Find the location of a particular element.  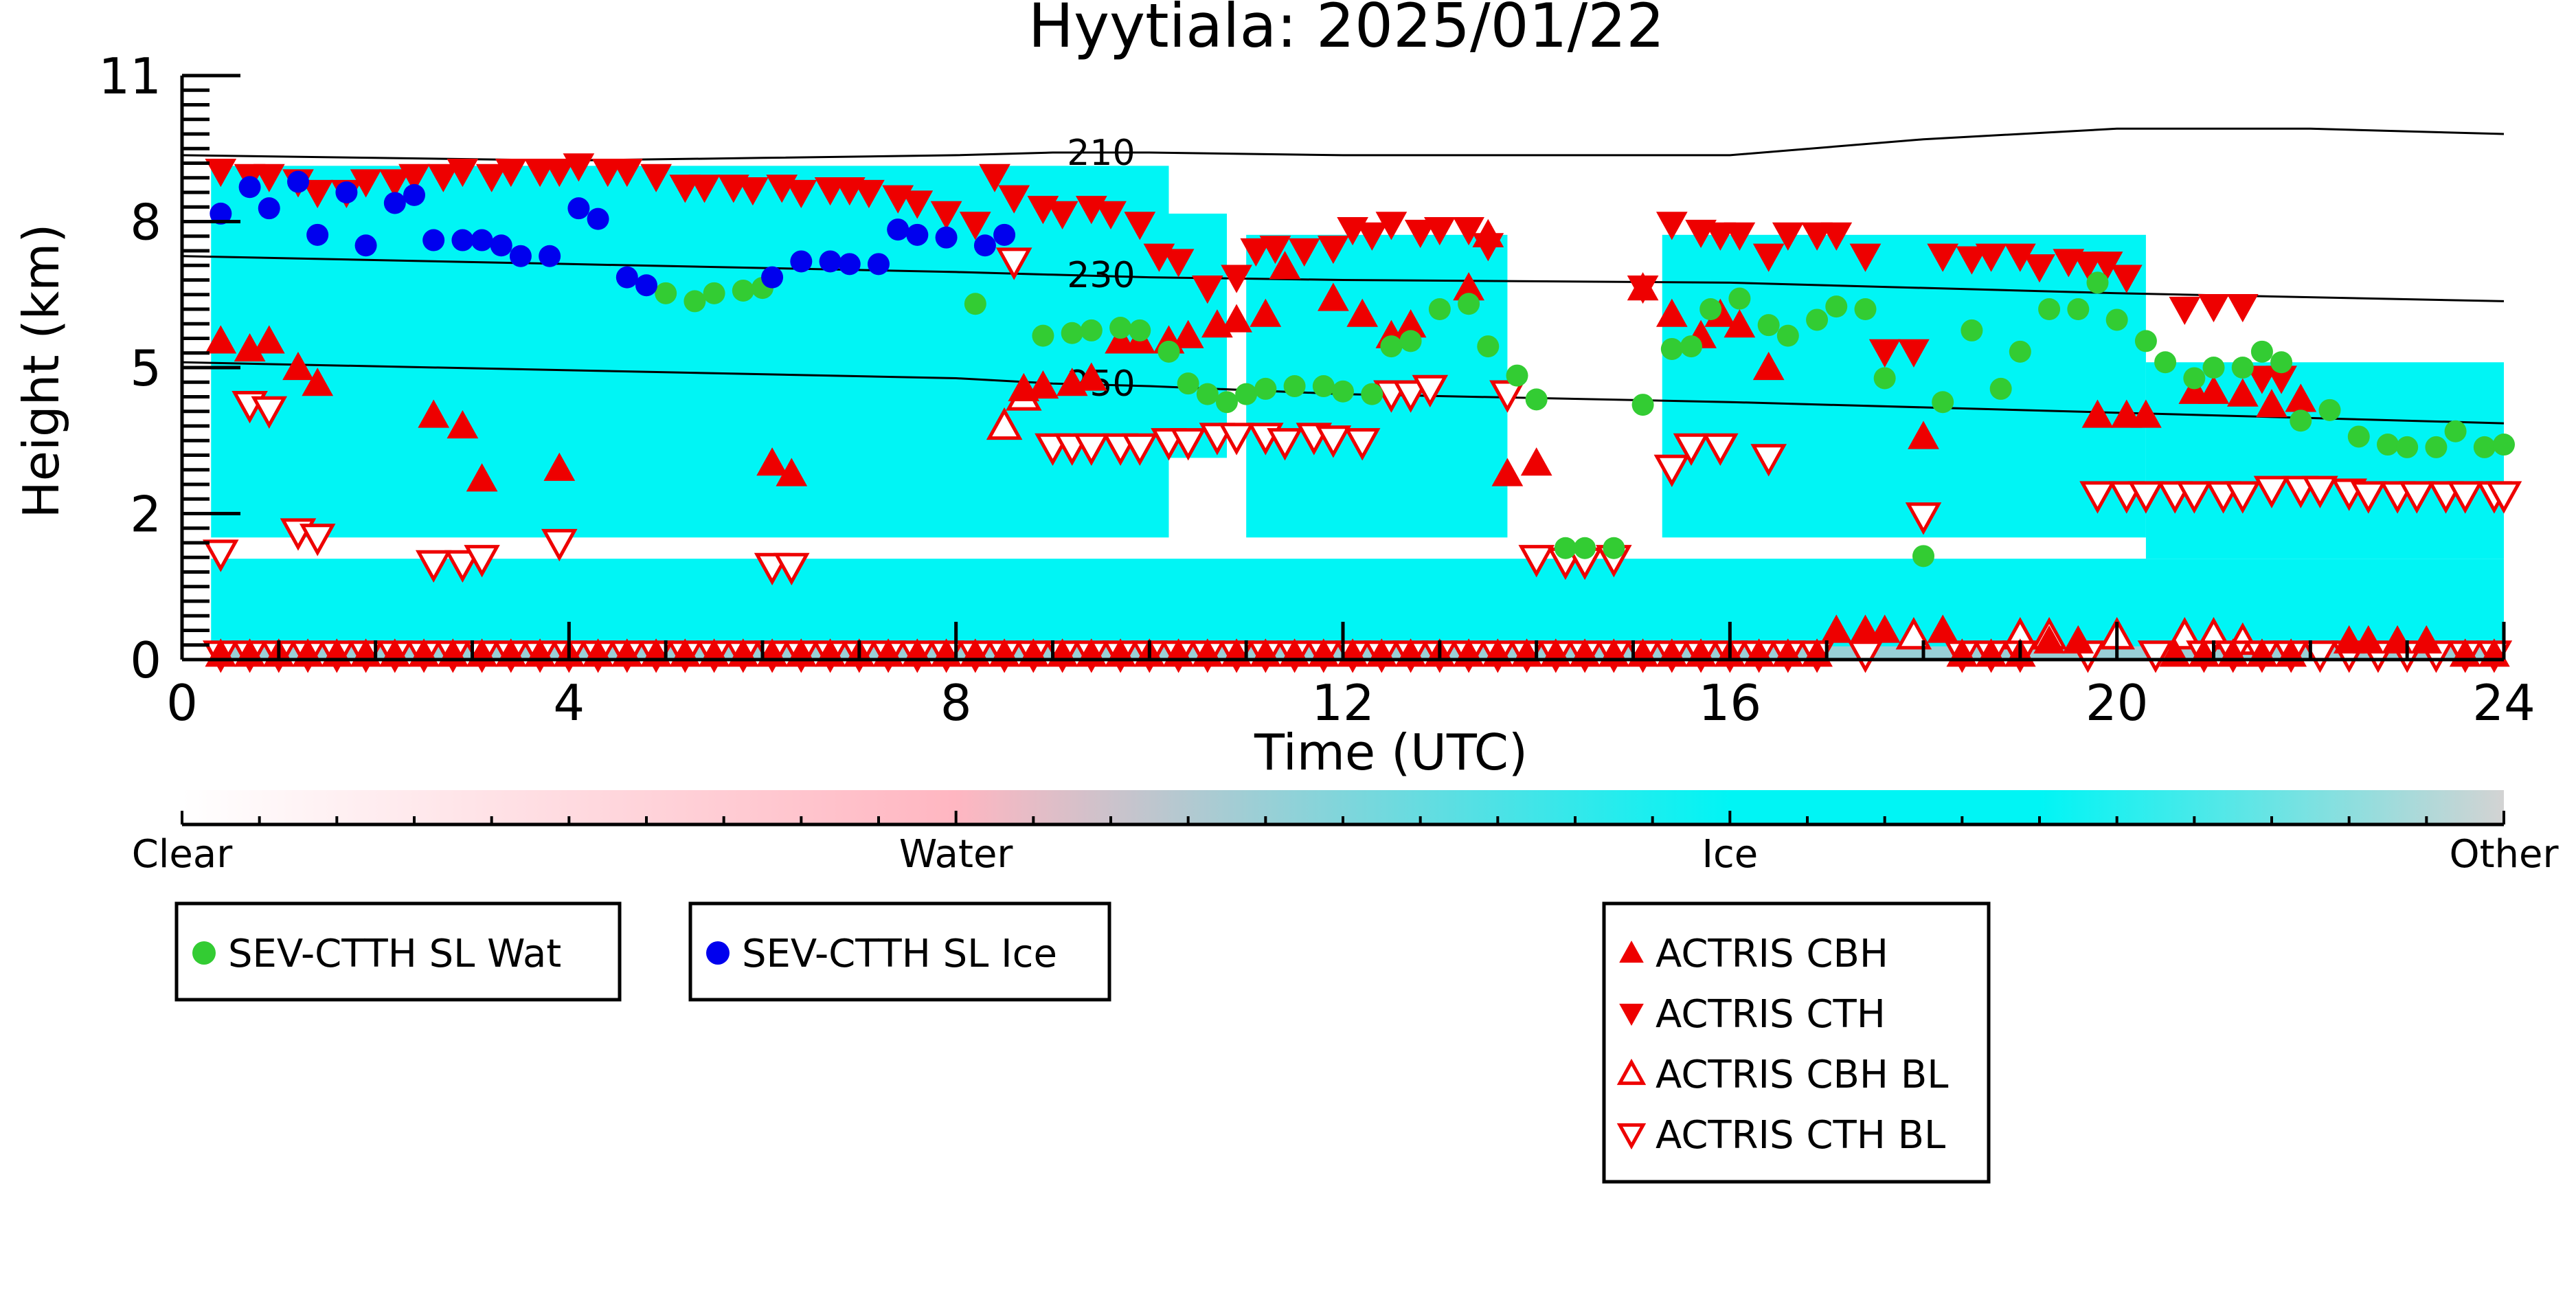

legend-label: ACTRIS CTH is located at coordinates (1771, 1014).